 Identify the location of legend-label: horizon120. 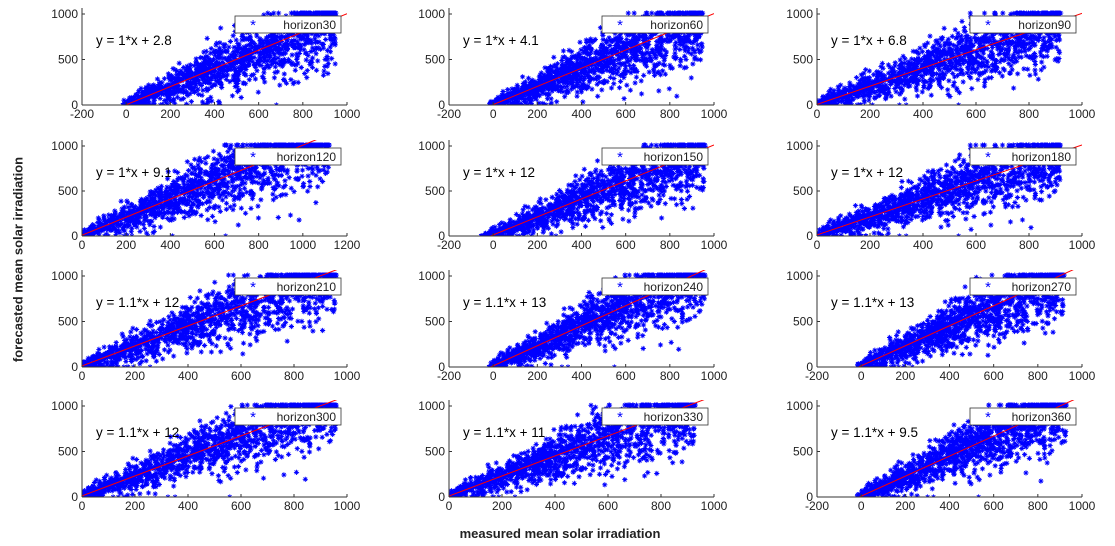
(307, 157).